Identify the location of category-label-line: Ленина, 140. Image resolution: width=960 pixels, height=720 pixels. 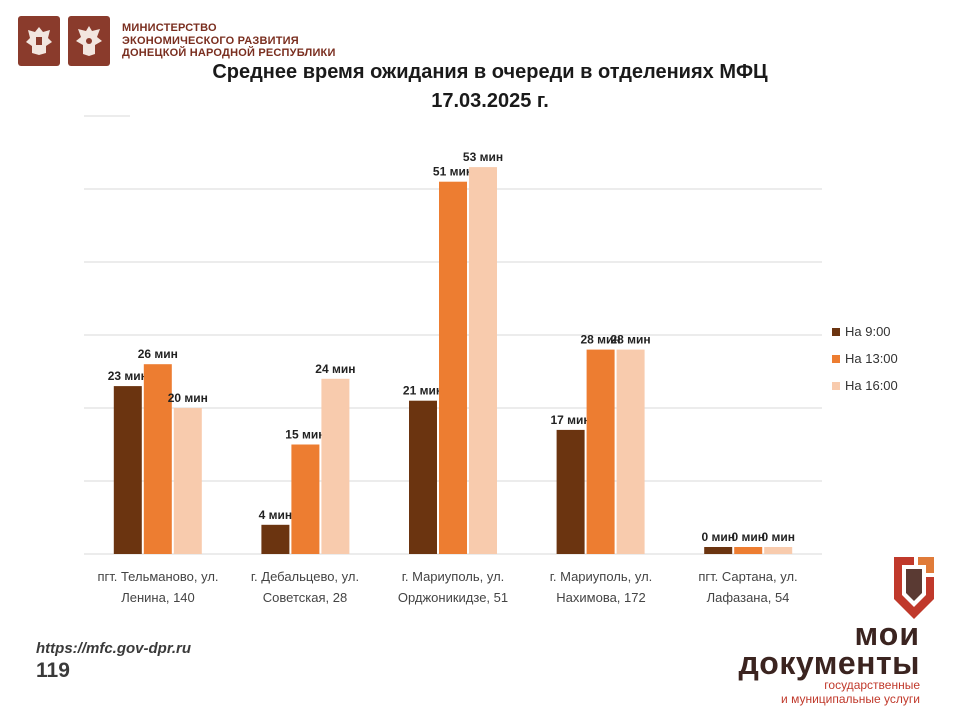
(158, 597).